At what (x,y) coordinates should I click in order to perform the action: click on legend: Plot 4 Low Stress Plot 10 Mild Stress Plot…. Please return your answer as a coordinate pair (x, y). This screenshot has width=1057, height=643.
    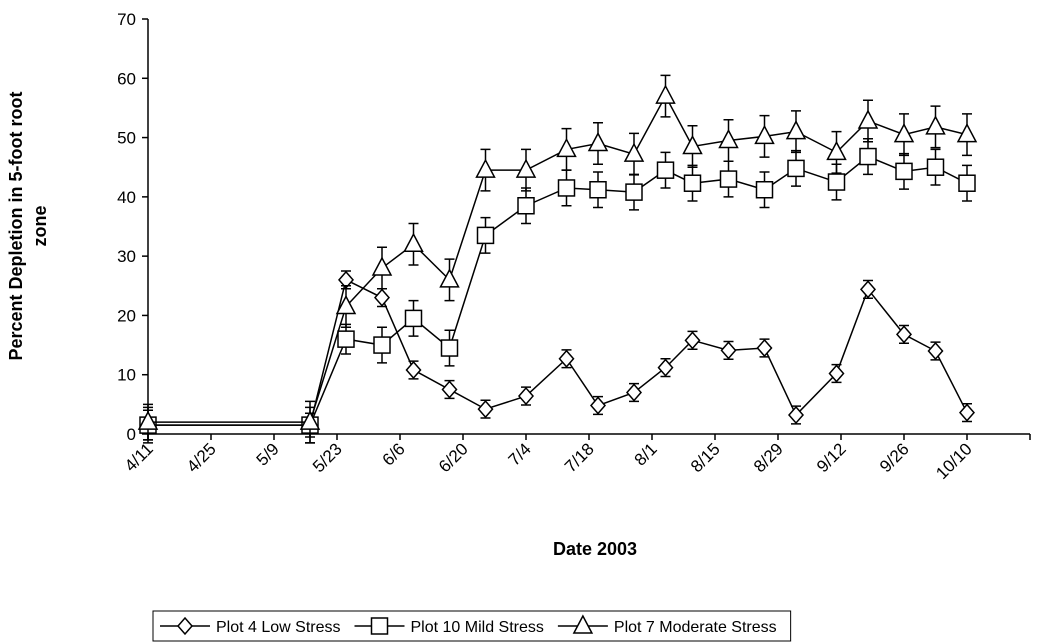
    Looking at the image, I should click on (472, 626).